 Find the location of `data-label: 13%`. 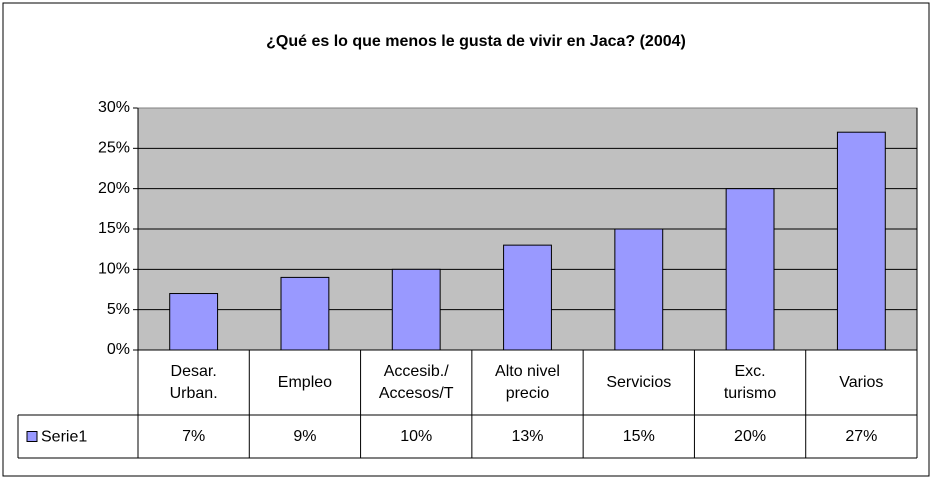

data-label: 13% is located at coordinates (527, 436).